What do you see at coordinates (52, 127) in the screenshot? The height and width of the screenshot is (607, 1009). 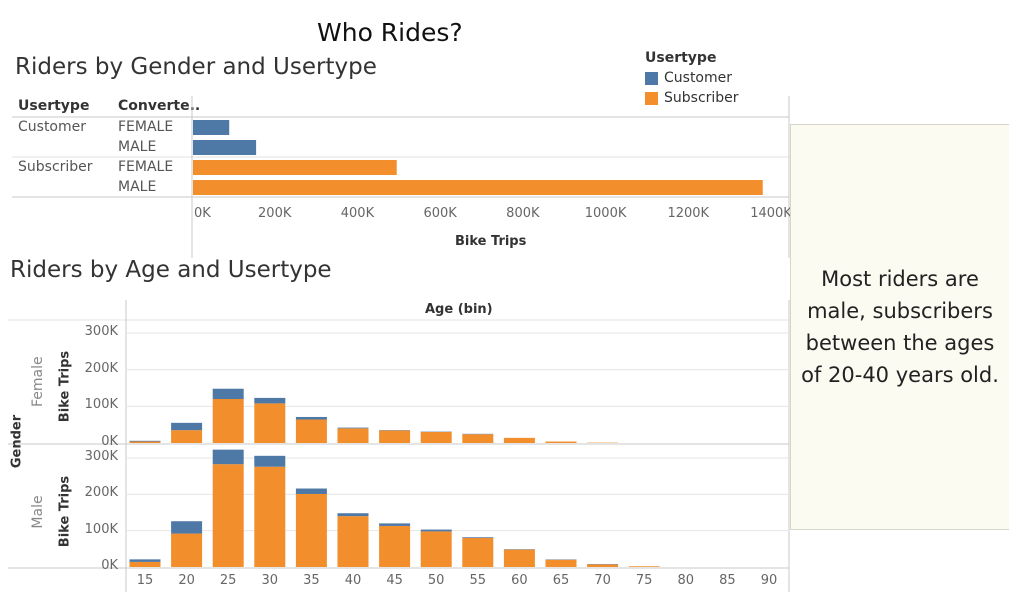 I see `row-usertype-customer: Customer` at bounding box center [52, 127].